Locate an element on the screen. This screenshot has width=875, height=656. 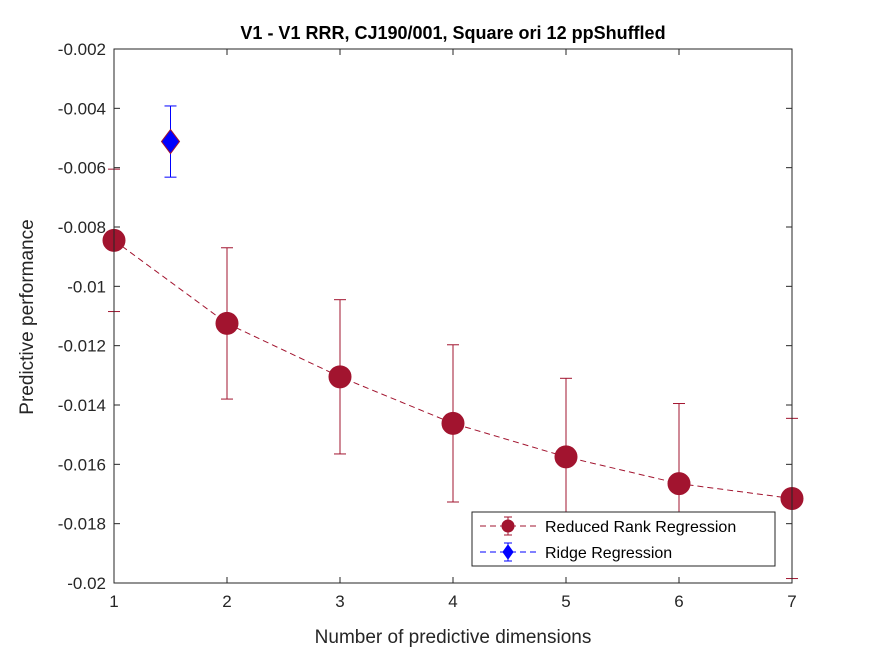
y-tick-label: -0.02 is located at coordinates (86, 583).